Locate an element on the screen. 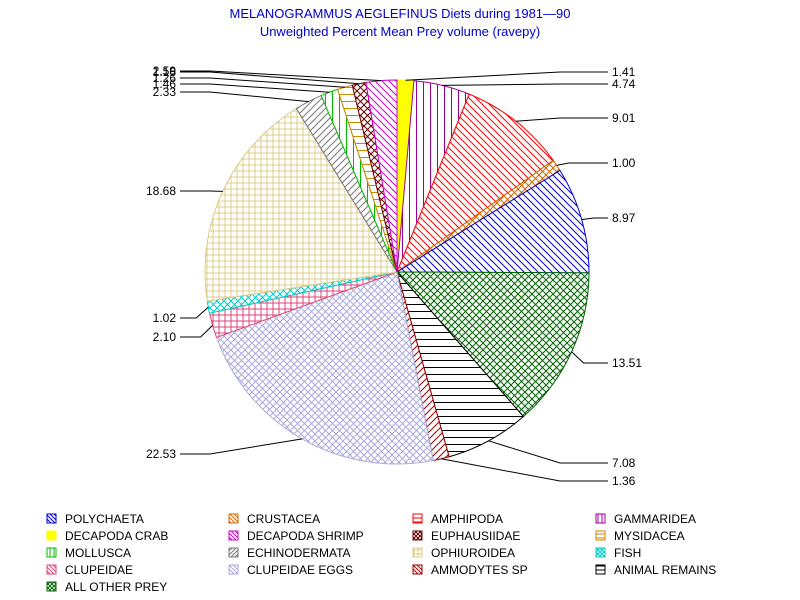 This screenshot has width=800, height=600. legend-label-all-other-prey: ALL OTHER PREY is located at coordinates (116, 587).